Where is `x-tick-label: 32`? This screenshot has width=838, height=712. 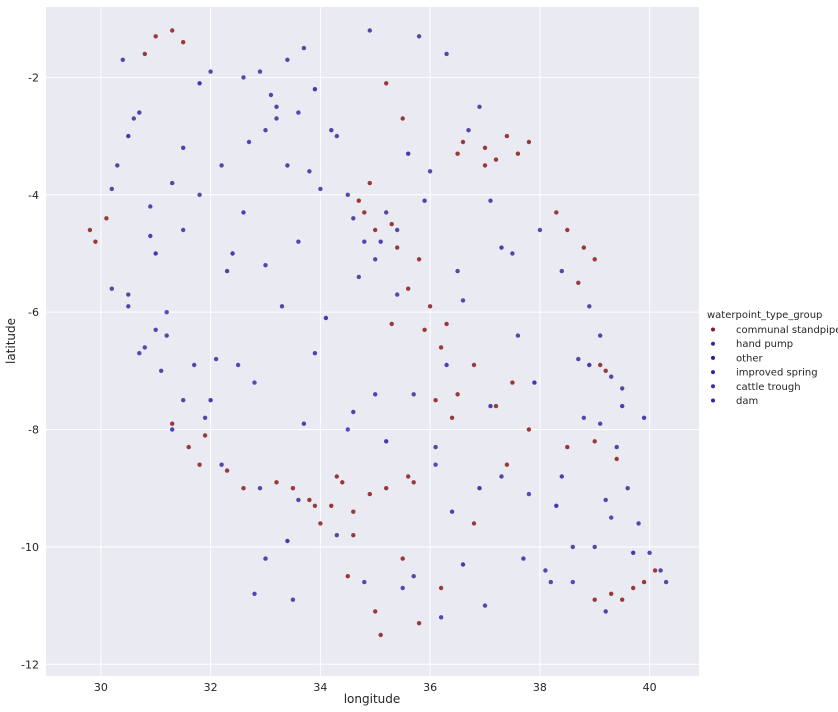 x-tick-label: 32 is located at coordinates (211, 687).